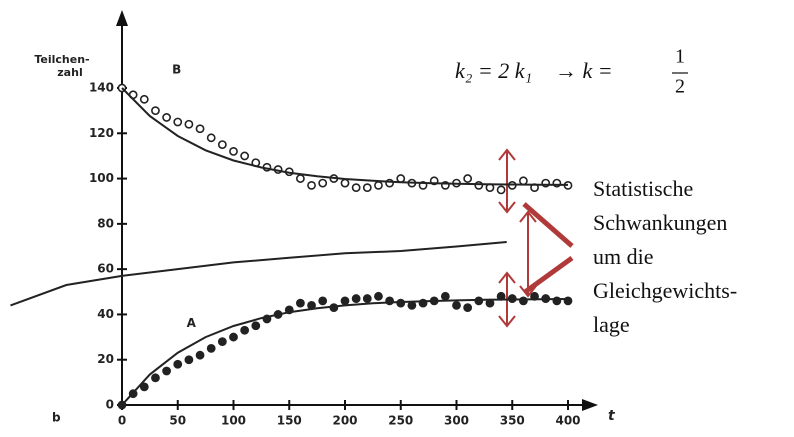 The width and height of the screenshot is (794, 437). What do you see at coordinates (493, 70) in the screenshot?
I see `equation-lhs: k₂ = 2 k₁` at bounding box center [493, 70].